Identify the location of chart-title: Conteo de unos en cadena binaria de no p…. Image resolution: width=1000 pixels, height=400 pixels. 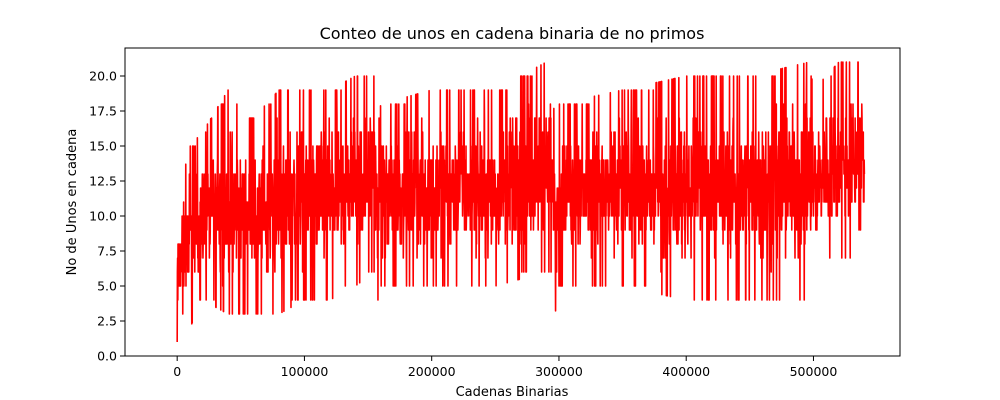
(512, 33).